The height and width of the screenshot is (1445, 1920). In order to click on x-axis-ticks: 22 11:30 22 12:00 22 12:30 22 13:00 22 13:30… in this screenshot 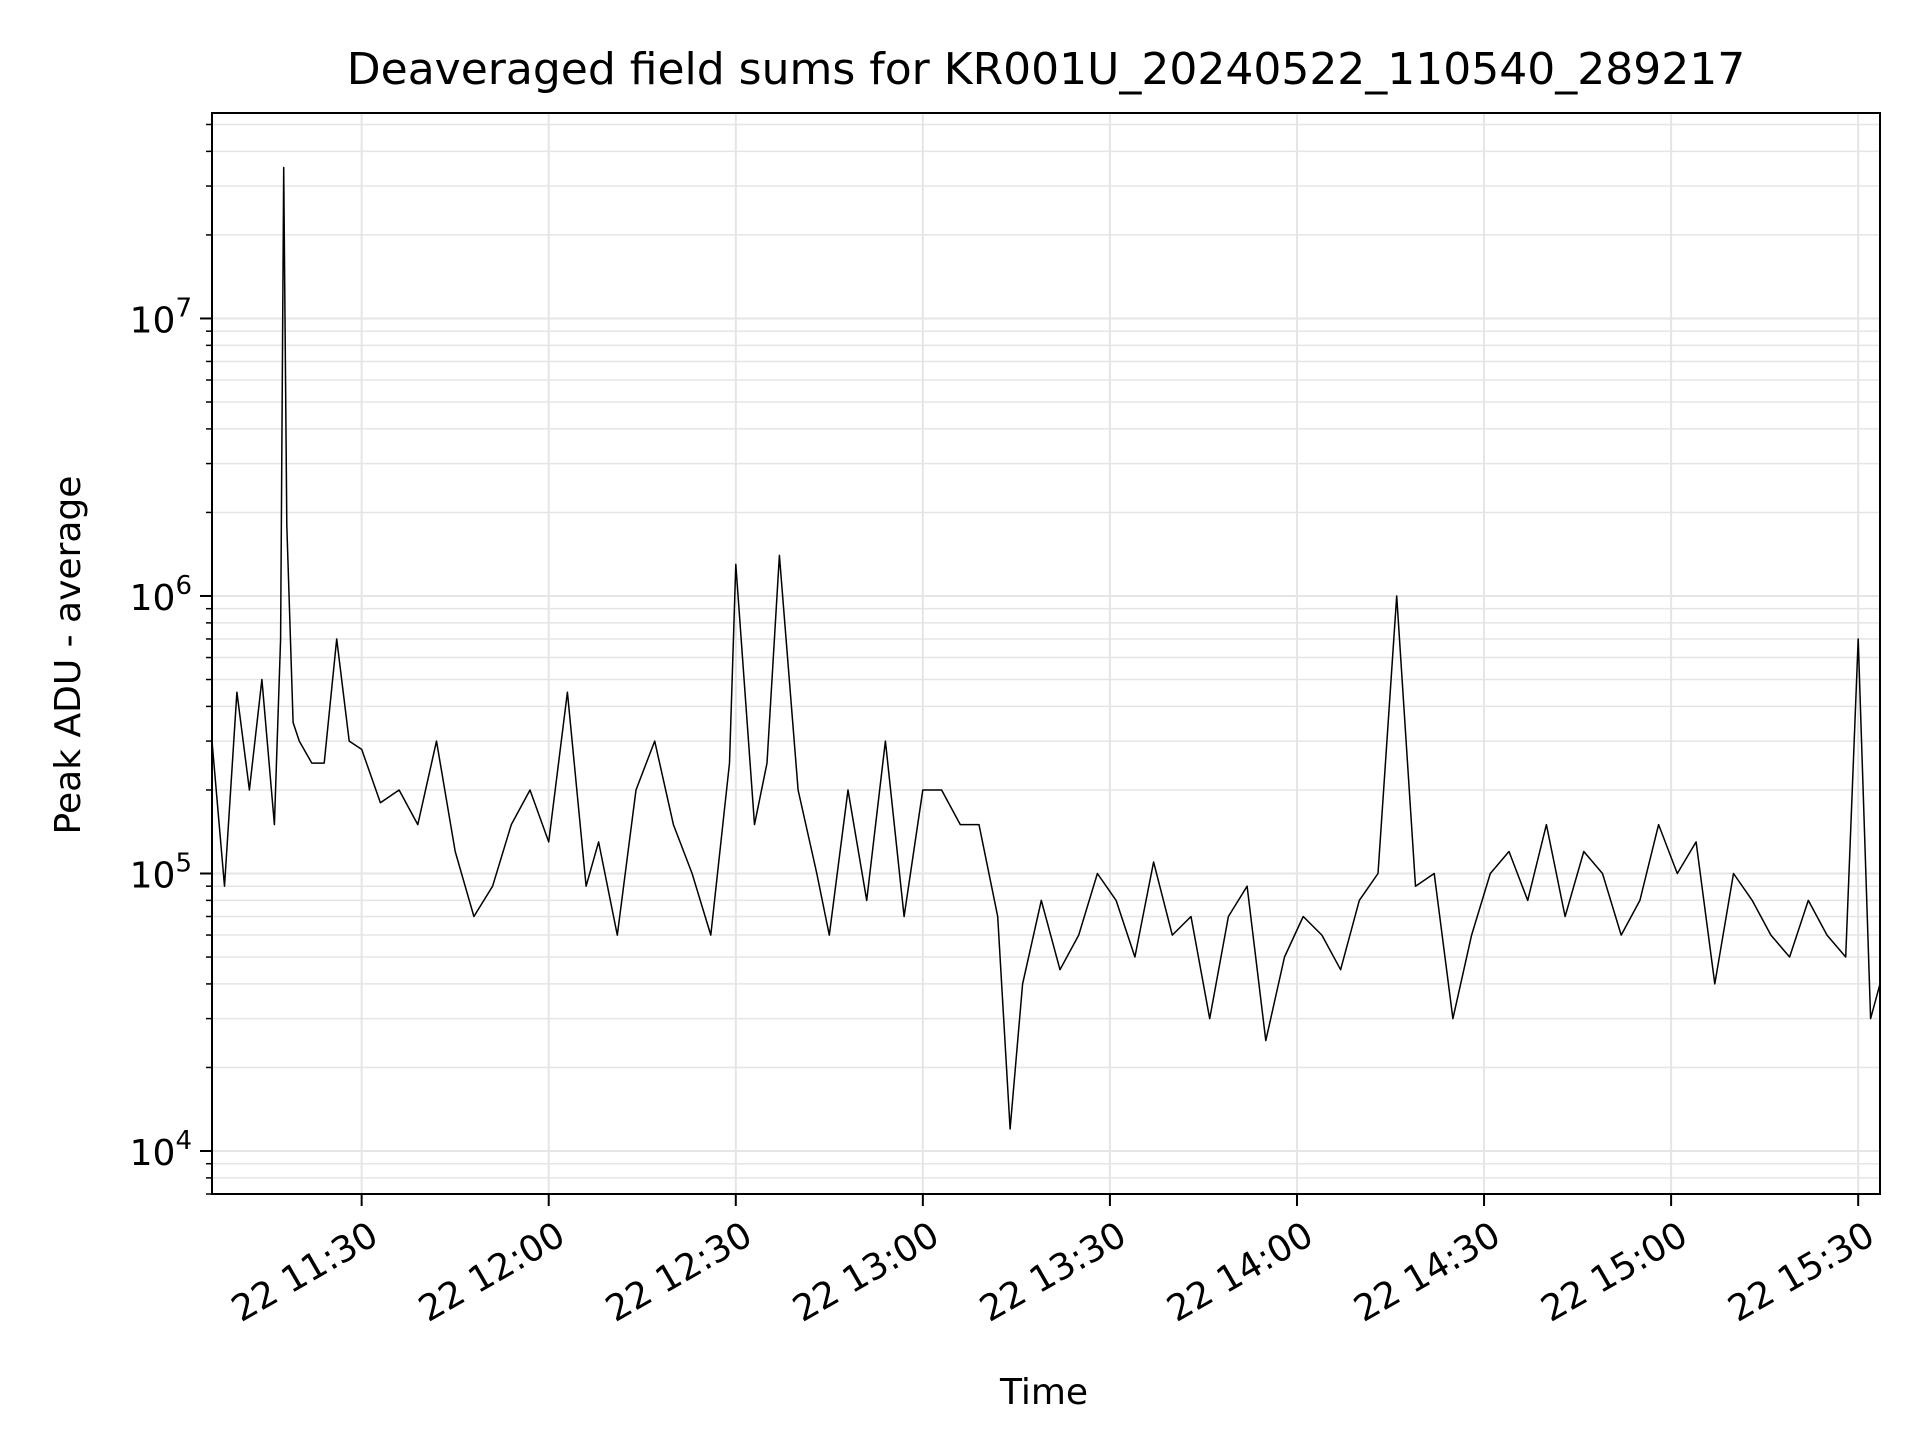, I will do `click(1053, 1262)`.